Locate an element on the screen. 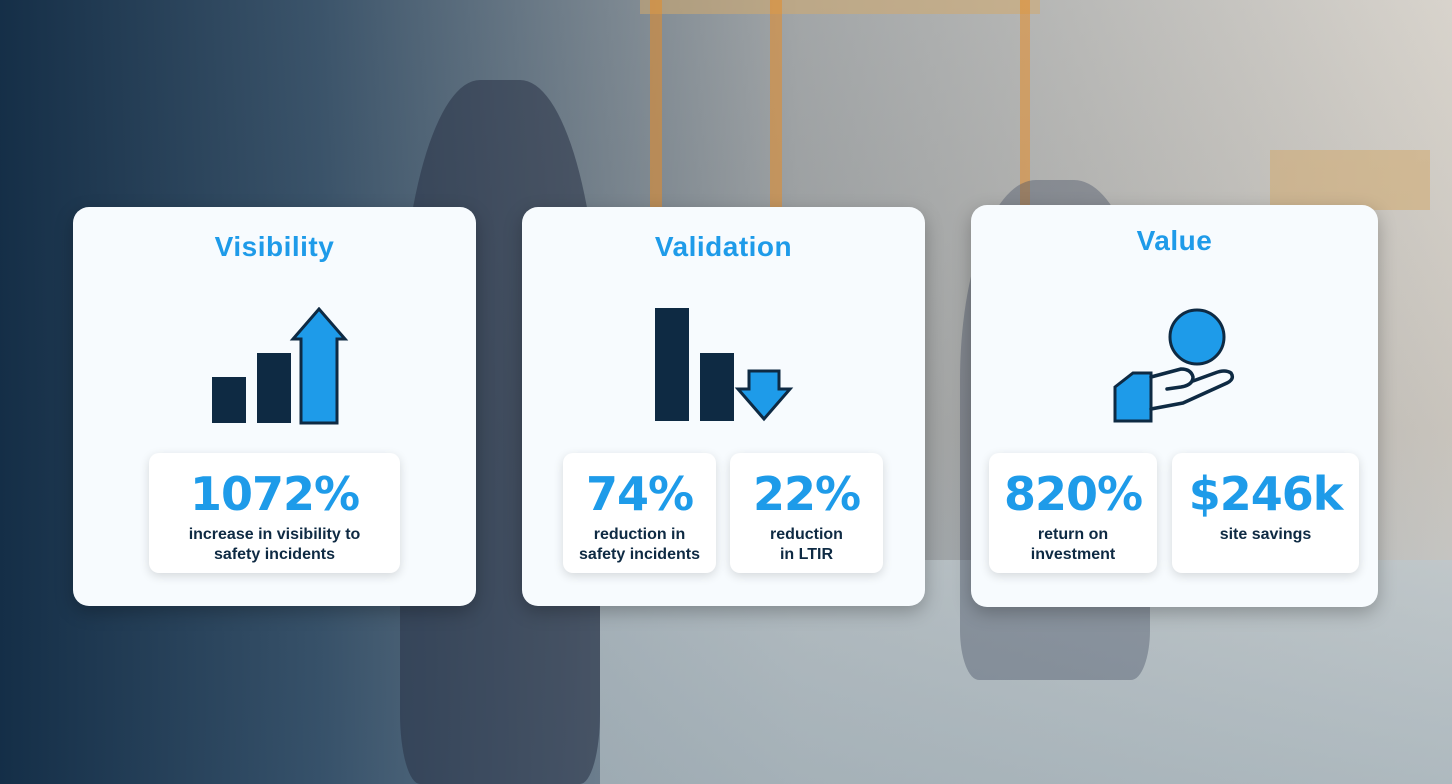 The width and height of the screenshot is (1452, 784). bar-chart-up-arrow-icon is located at coordinates (280, 366).